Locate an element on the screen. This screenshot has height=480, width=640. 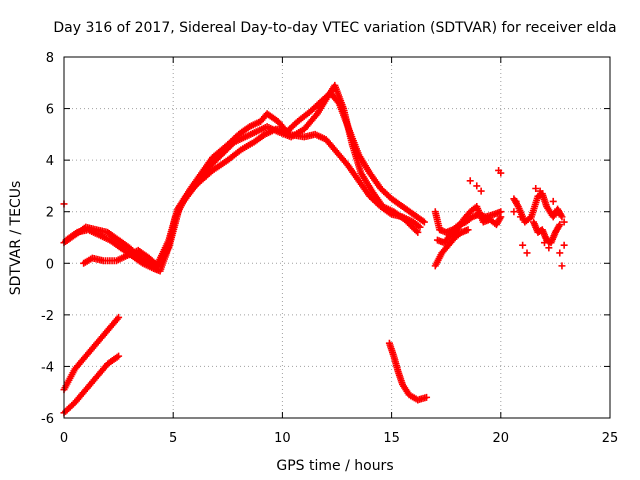
x-tick-label: 20 is located at coordinates (501, 438).